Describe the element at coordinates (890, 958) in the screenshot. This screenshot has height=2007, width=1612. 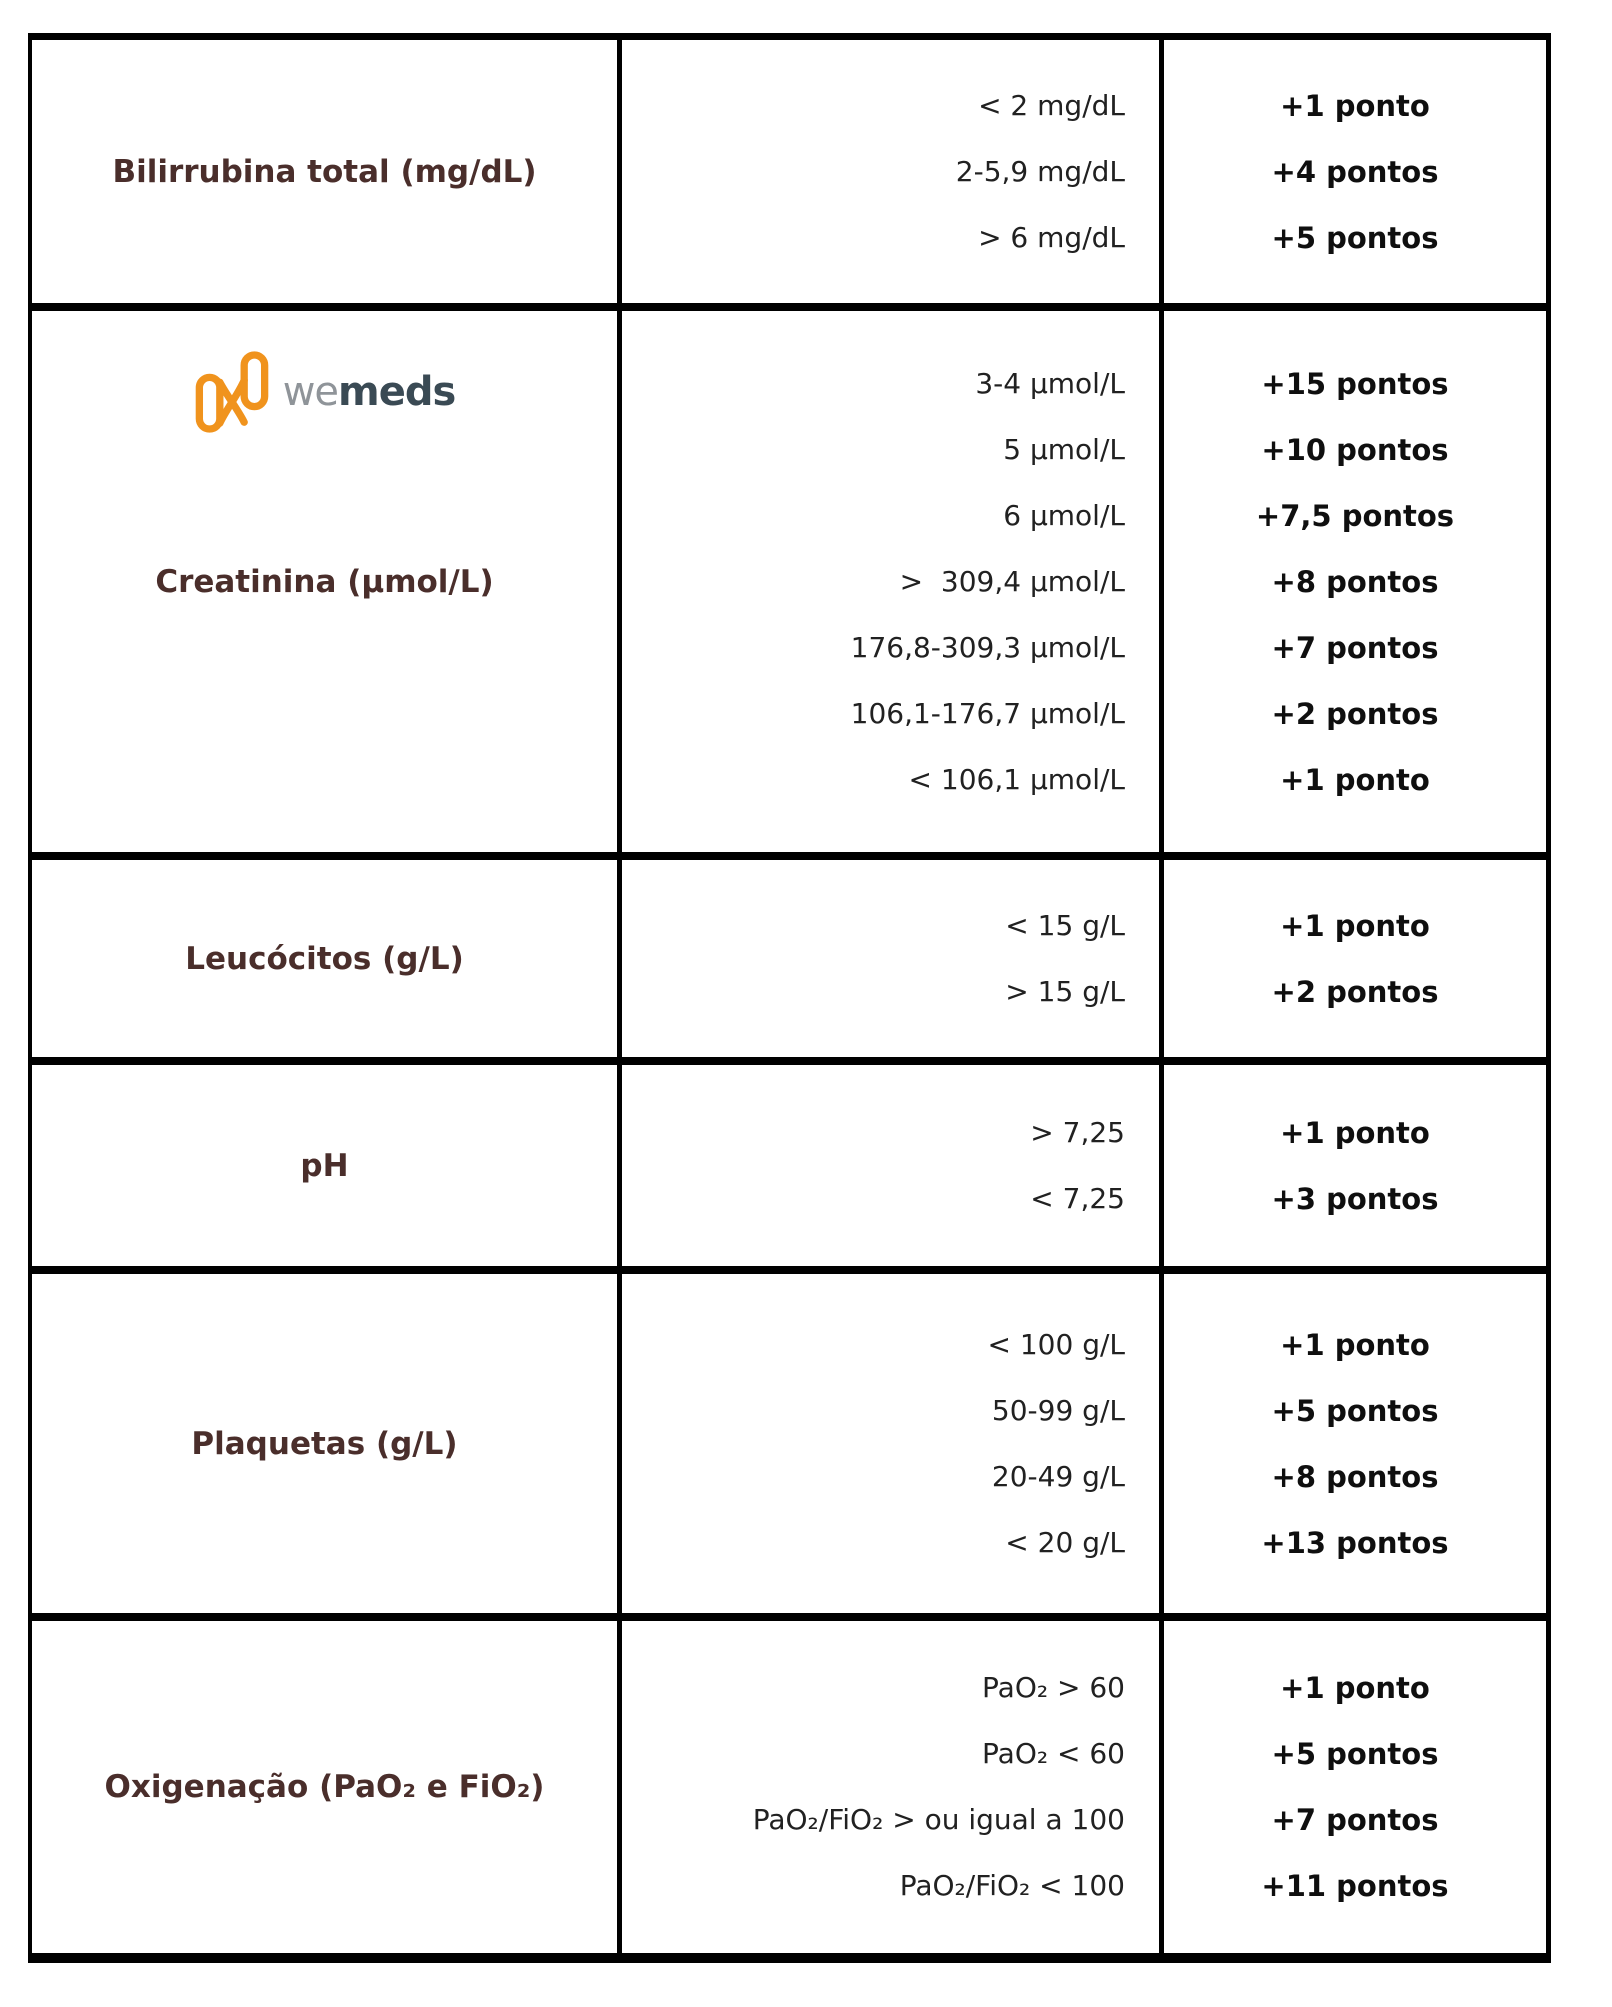
I see `row-leucocitos-values-cell: < 15 g/L > 15 g/L` at that location.